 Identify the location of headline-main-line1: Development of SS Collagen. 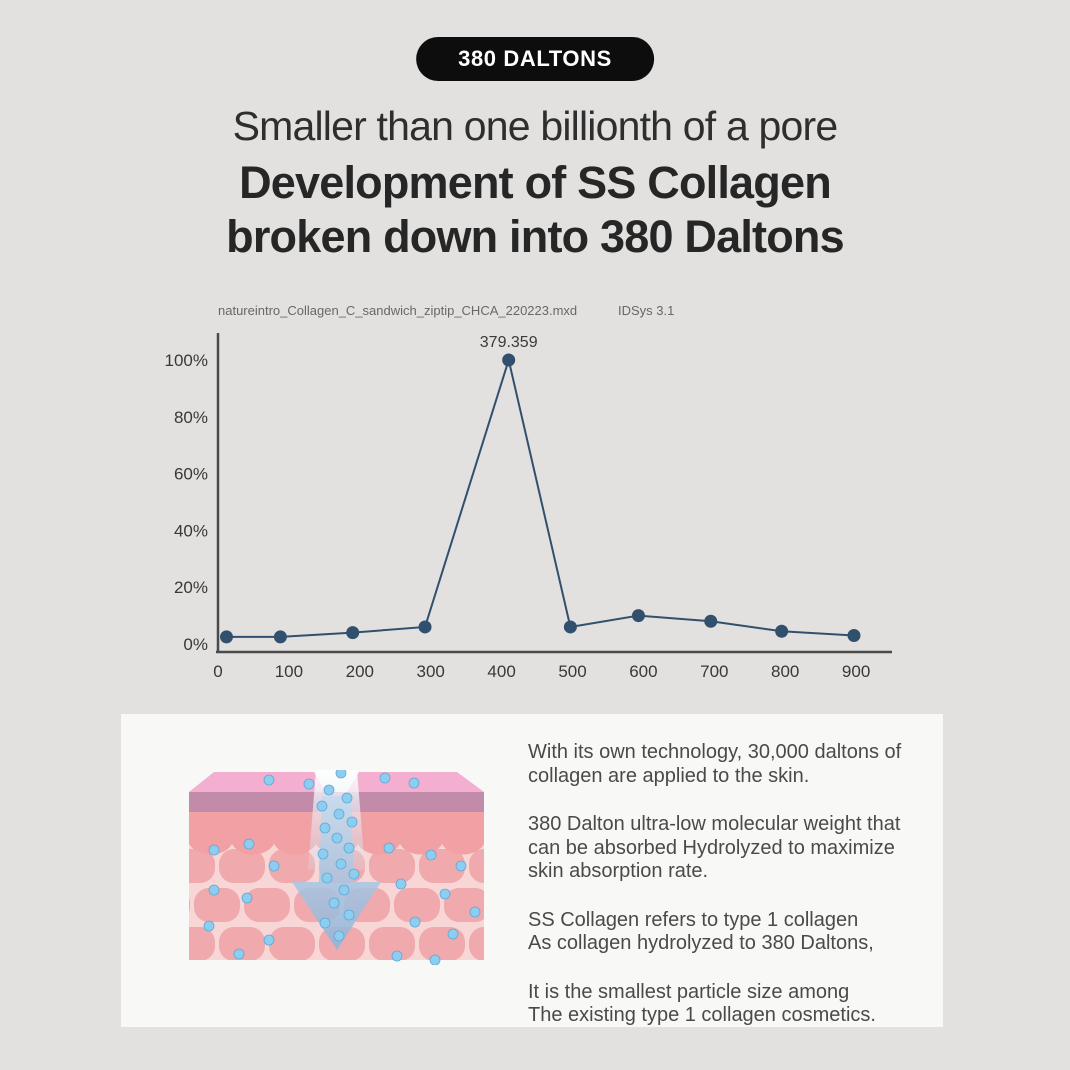
(535, 182).